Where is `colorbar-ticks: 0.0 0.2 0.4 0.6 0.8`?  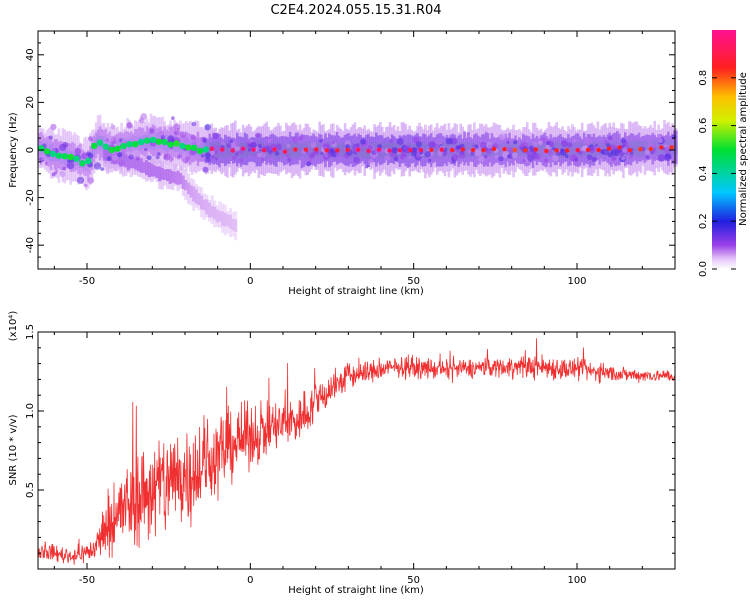
colorbar-ticks: 0.0 0.2 0.4 0.6 0.8 is located at coordinates (717, 173).